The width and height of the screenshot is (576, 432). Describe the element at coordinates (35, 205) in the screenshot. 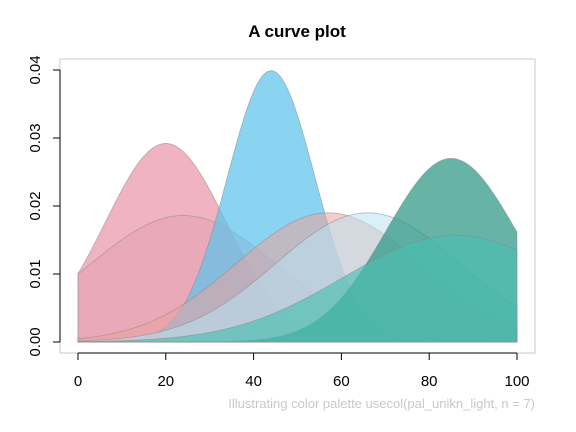

I see `y-tick-label: 0.02` at that location.